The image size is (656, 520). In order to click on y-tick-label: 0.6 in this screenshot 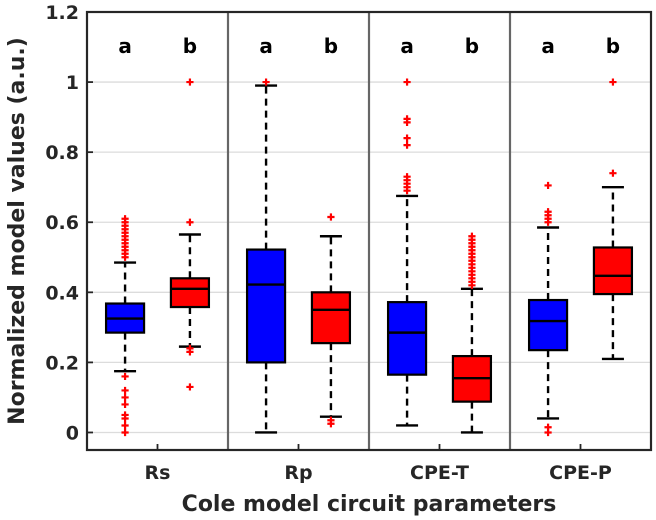, I will do `click(62, 223)`.